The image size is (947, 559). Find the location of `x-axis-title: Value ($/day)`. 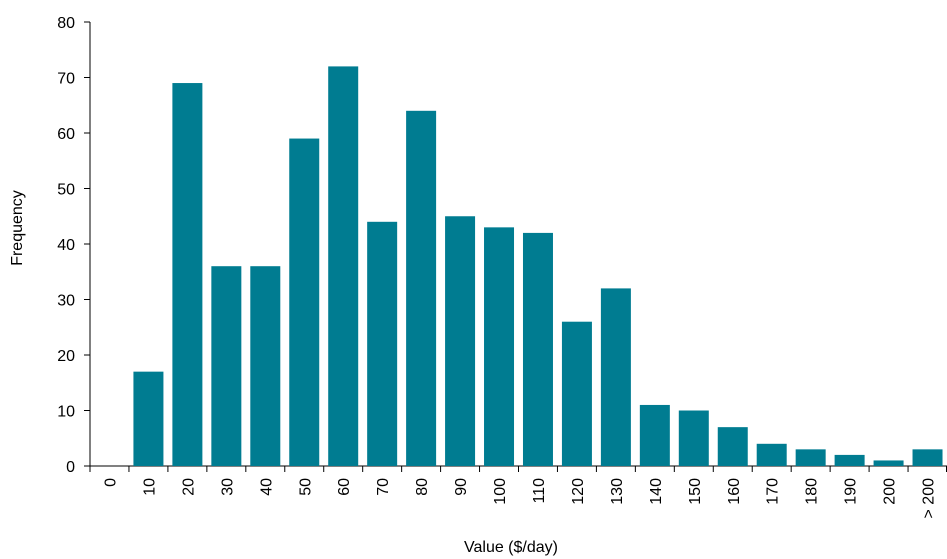

x-axis-title: Value ($/day) is located at coordinates (511, 547).